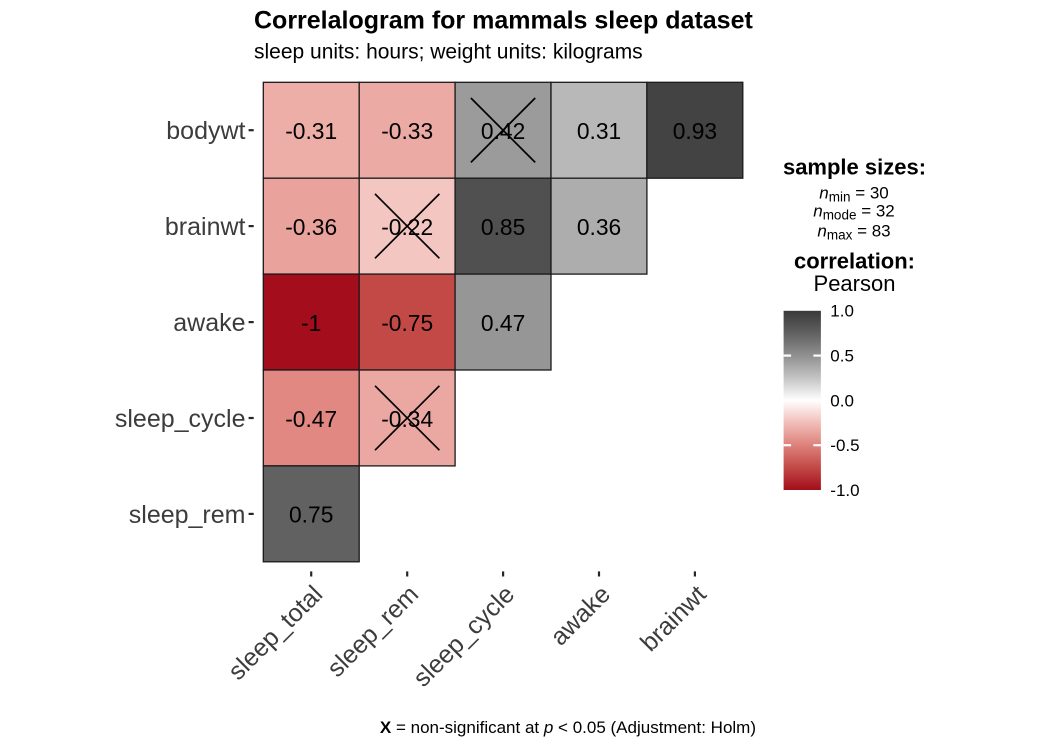 The width and height of the screenshot is (1050, 755). What do you see at coordinates (407, 227) in the screenshot?
I see `svg-text: -0.22` at bounding box center [407, 227].